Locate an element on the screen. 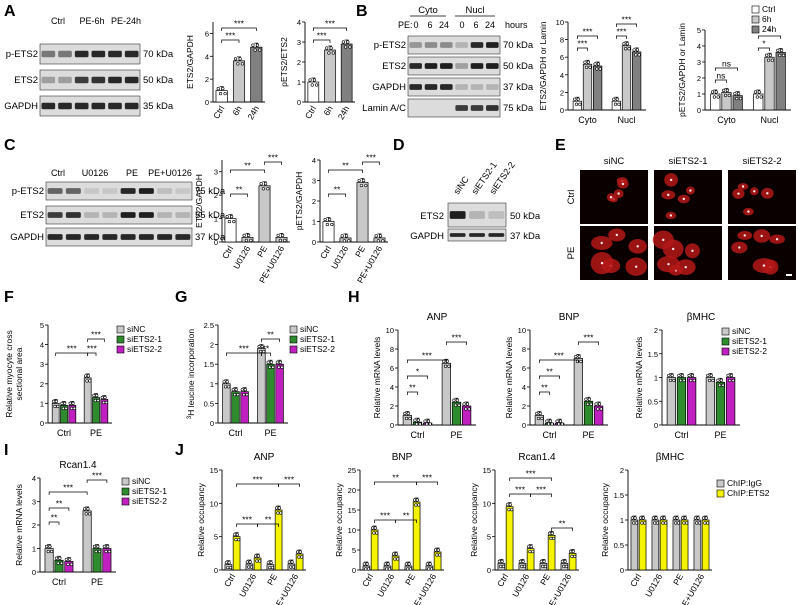  row-label: ETS2 is located at coordinates (32, 215).